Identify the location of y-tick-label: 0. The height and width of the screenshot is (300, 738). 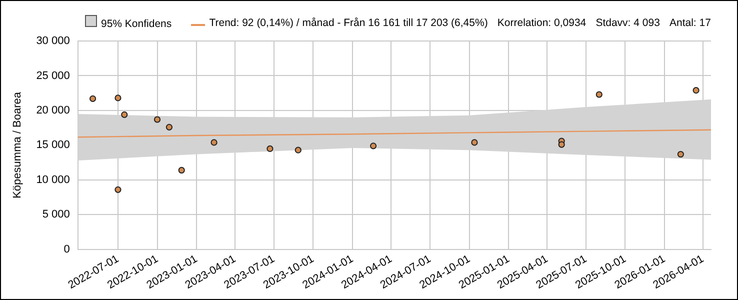
(67, 249).